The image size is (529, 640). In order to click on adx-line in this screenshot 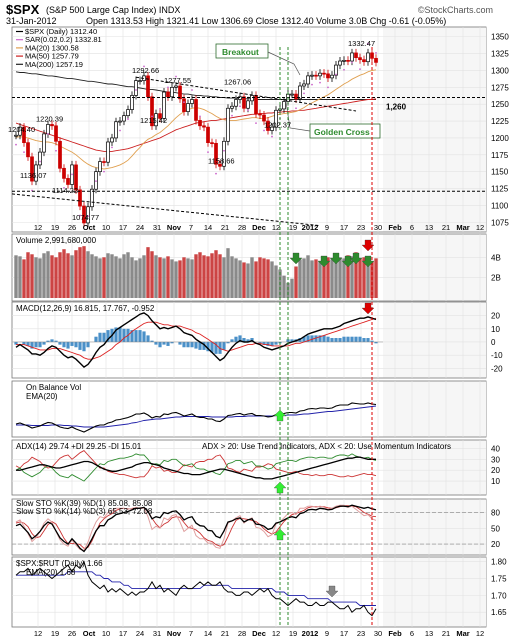, I will do `click(196, 468)`.